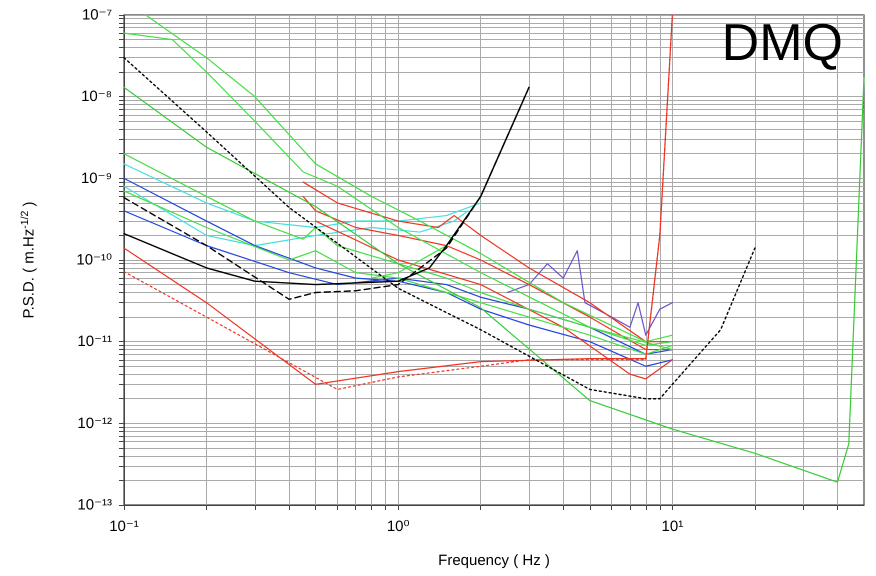  What do you see at coordinates (94, 260) in the screenshot?
I see `y-tick-label: 10⁻¹⁰` at bounding box center [94, 260].